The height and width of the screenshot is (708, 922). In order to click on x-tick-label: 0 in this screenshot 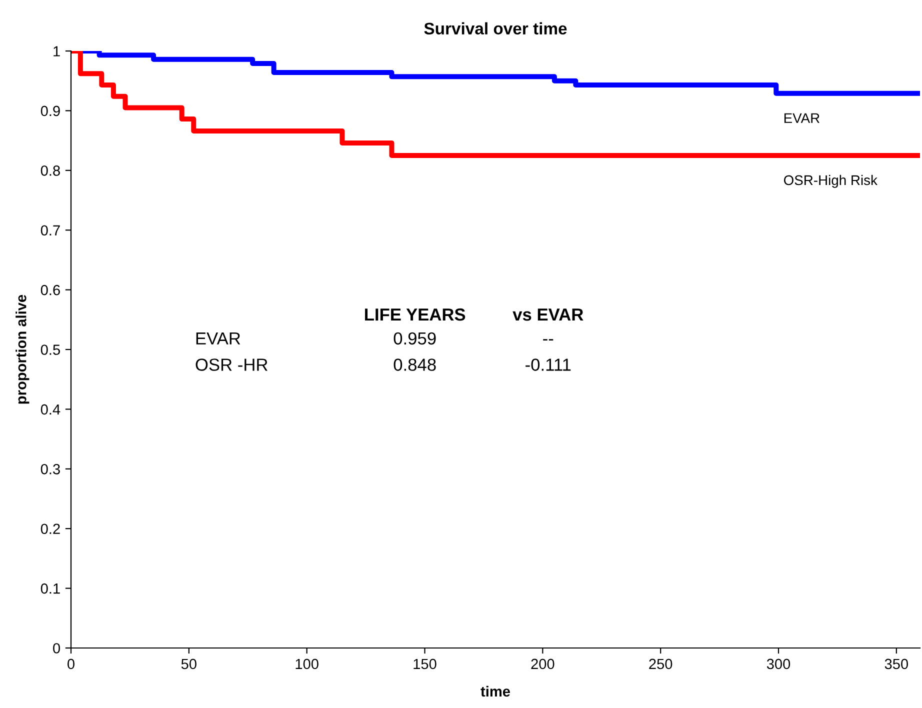, I will do `click(71, 664)`.